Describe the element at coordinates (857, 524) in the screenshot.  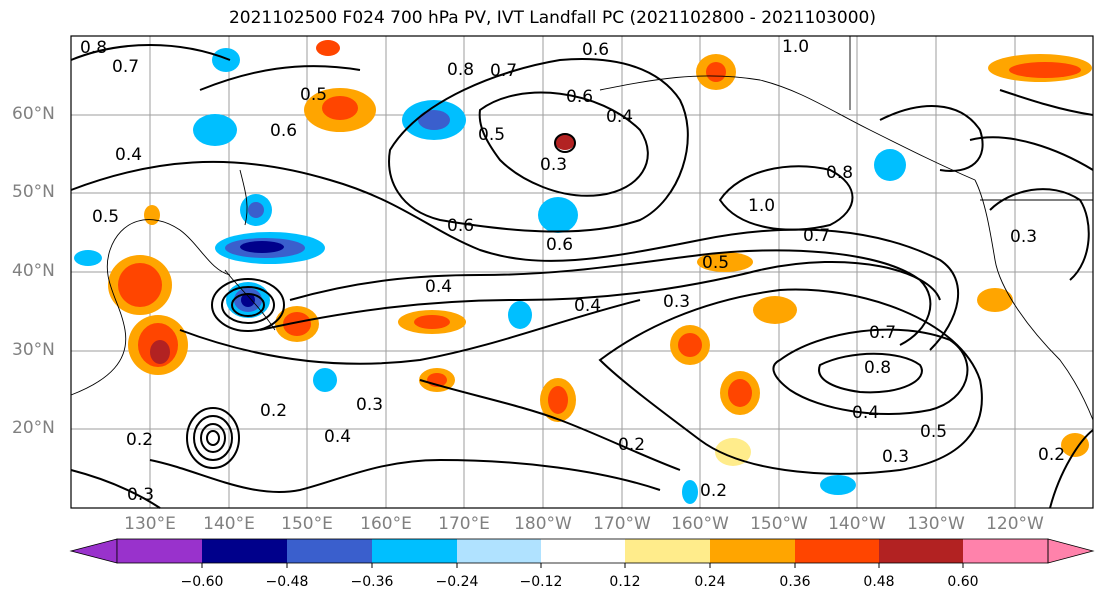
I see `lon-label: 140°W` at that location.